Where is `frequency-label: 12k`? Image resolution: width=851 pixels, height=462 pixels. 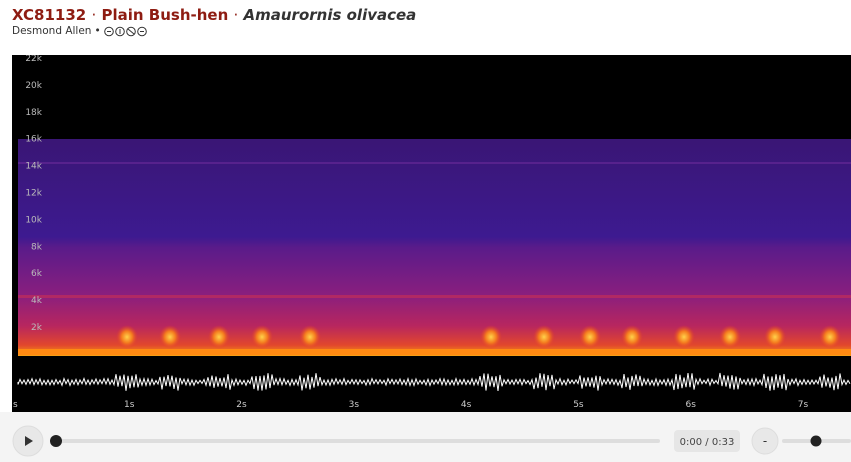
frequency-label: 12k is located at coordinates (33, 194).